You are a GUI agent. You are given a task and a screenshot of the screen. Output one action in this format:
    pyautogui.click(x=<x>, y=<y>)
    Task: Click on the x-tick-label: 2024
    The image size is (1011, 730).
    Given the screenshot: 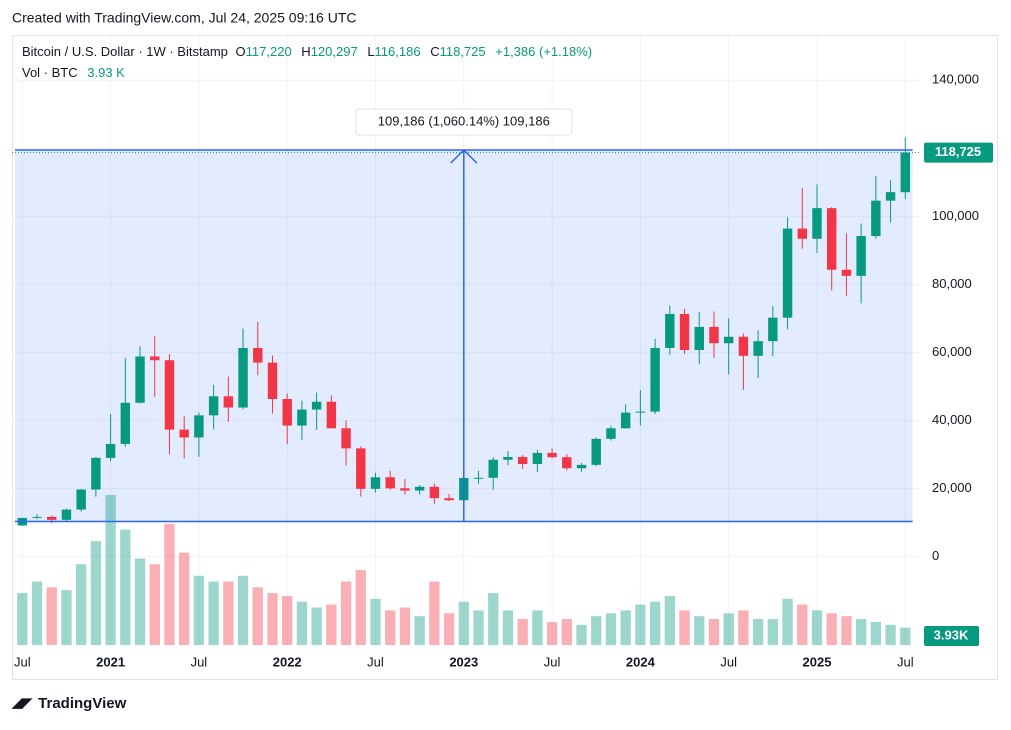 What is the action you would take?
    pyautogui.click(x=641, y=661)
    